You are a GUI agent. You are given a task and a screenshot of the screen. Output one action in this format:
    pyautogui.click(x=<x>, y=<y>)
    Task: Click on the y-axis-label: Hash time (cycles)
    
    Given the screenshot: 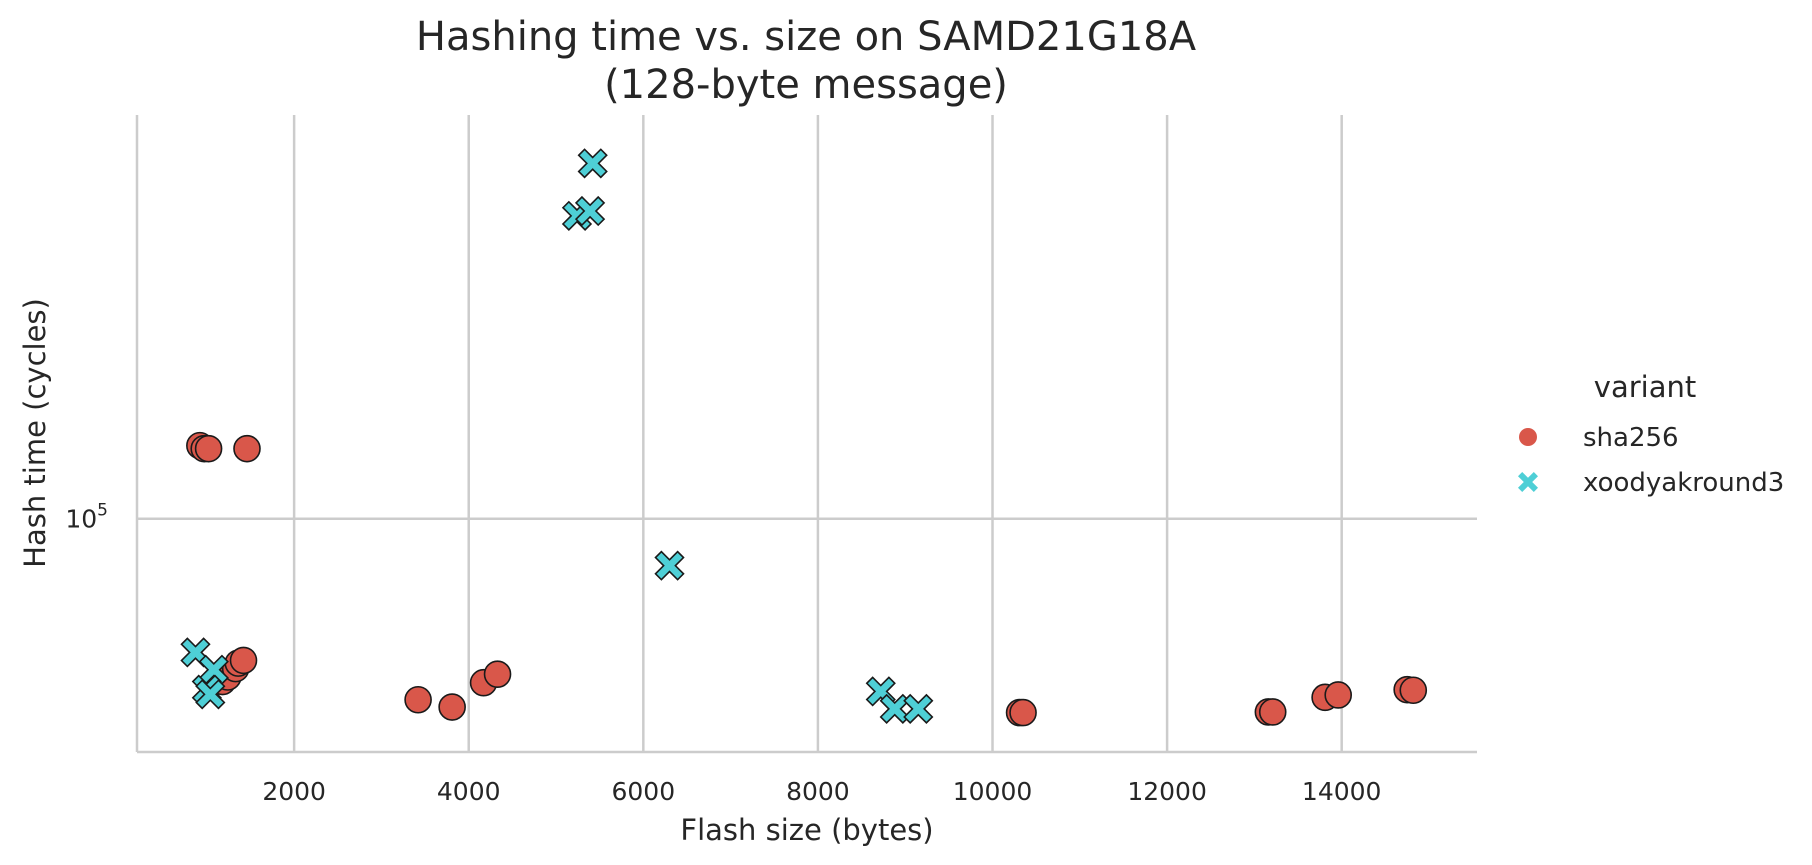 What is the action you would take?
    pyautogui.click(x=35, y=433)
    